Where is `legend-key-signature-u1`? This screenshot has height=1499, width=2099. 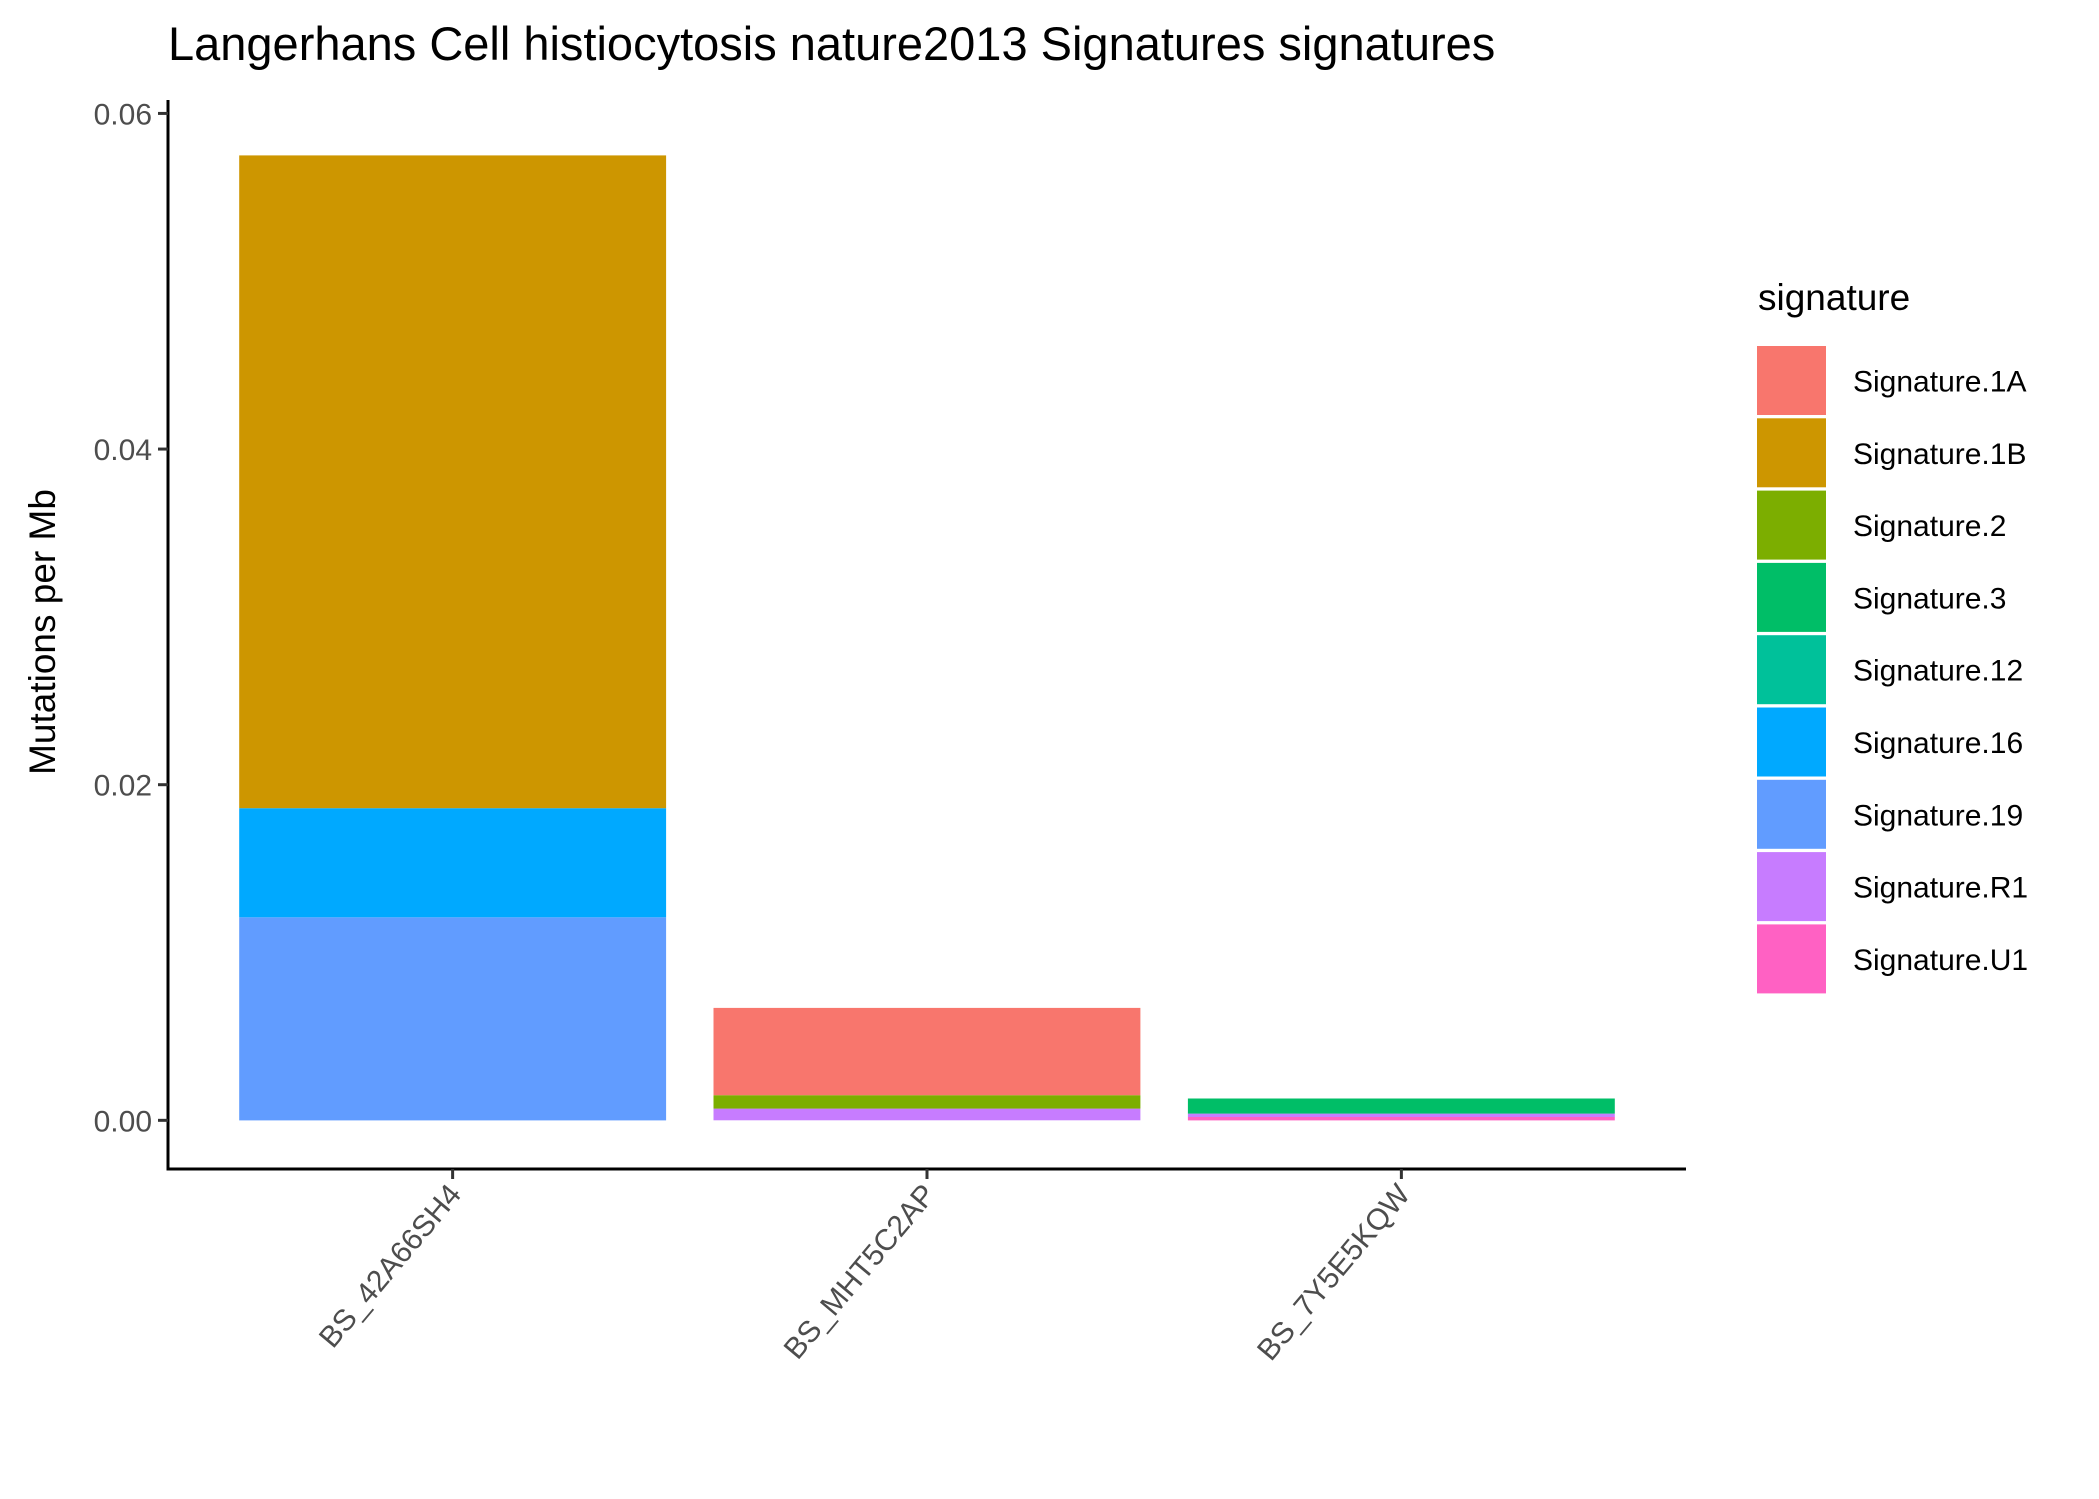
legend-key-signature-u1 is located at coordinates (1791, 959).